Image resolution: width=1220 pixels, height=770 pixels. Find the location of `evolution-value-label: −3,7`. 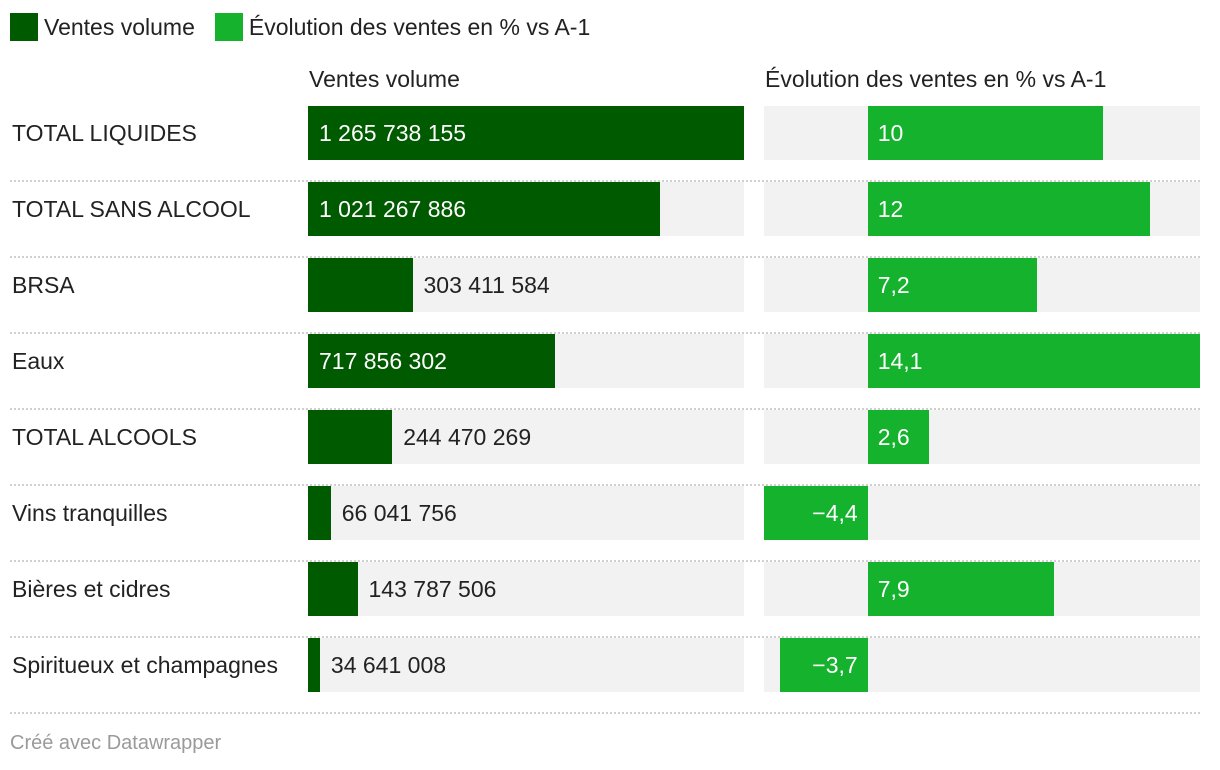

evolution-value-label: −3,7 is located at coordinates (835, 665).